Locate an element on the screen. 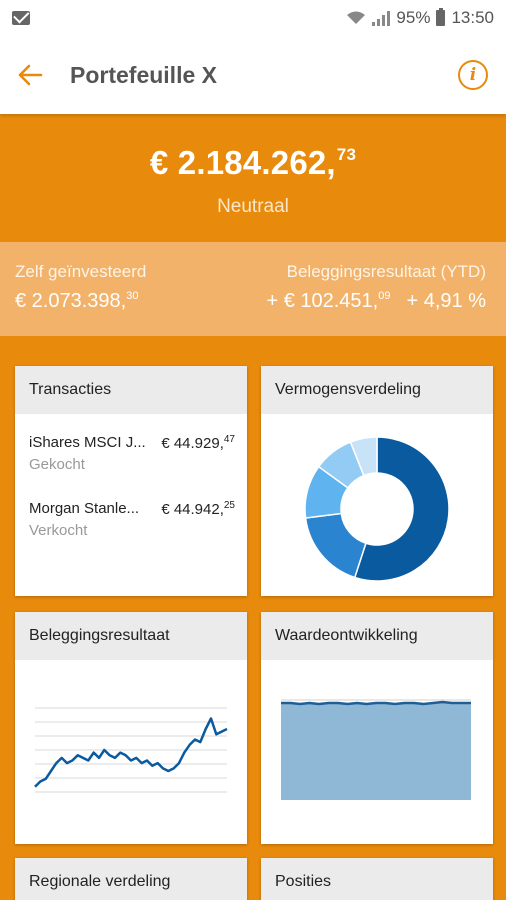 The image size is (506, 900). info-button: i is located at coordinates (473, 75).